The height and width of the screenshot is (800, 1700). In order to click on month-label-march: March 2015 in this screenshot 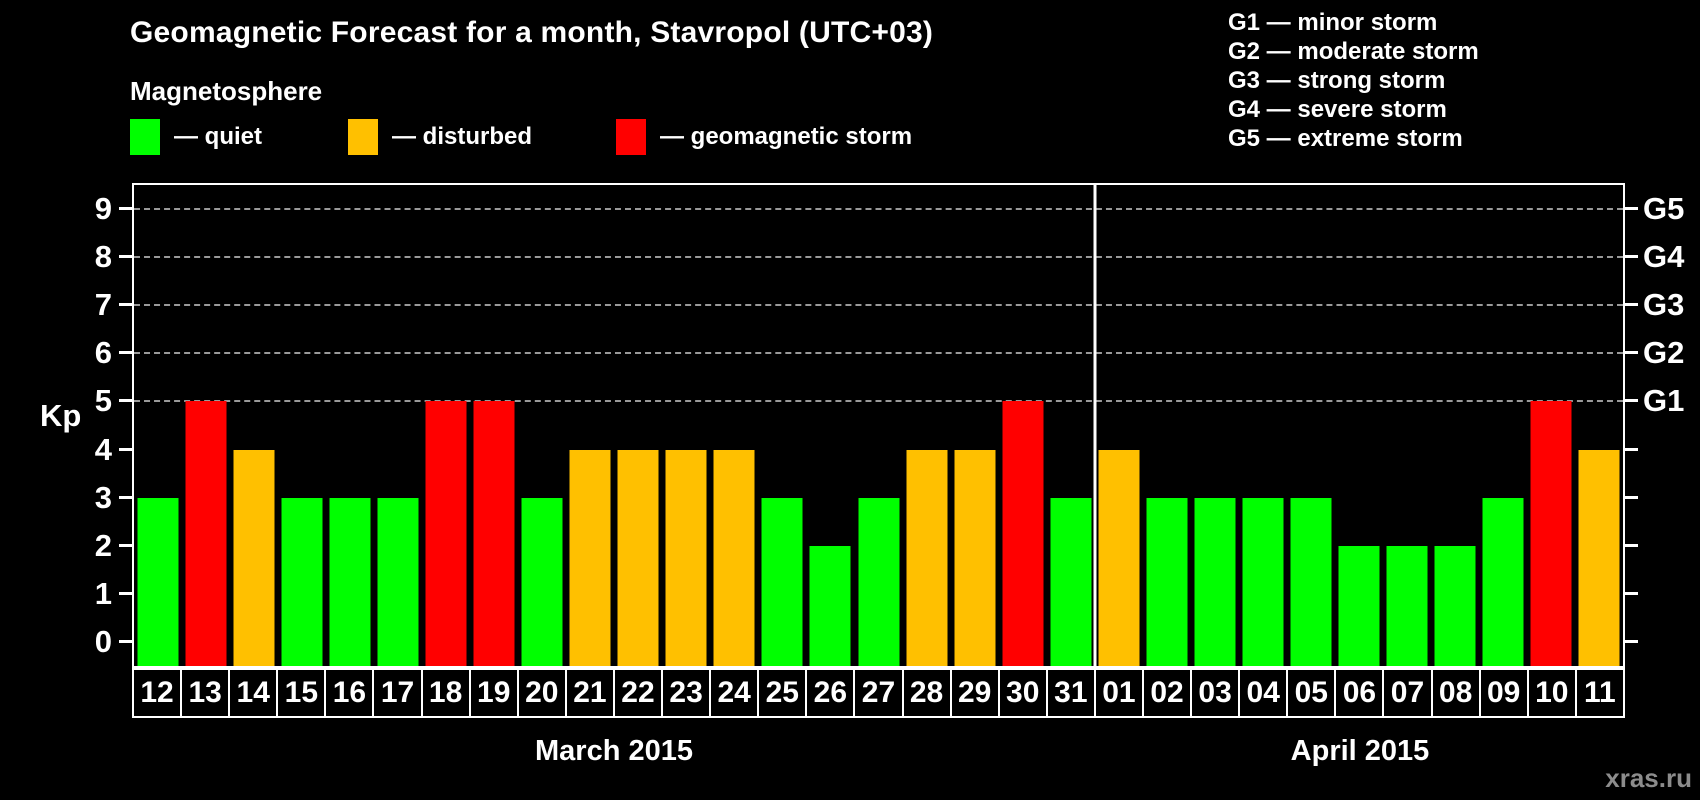, I will do `click(614, 751)`.